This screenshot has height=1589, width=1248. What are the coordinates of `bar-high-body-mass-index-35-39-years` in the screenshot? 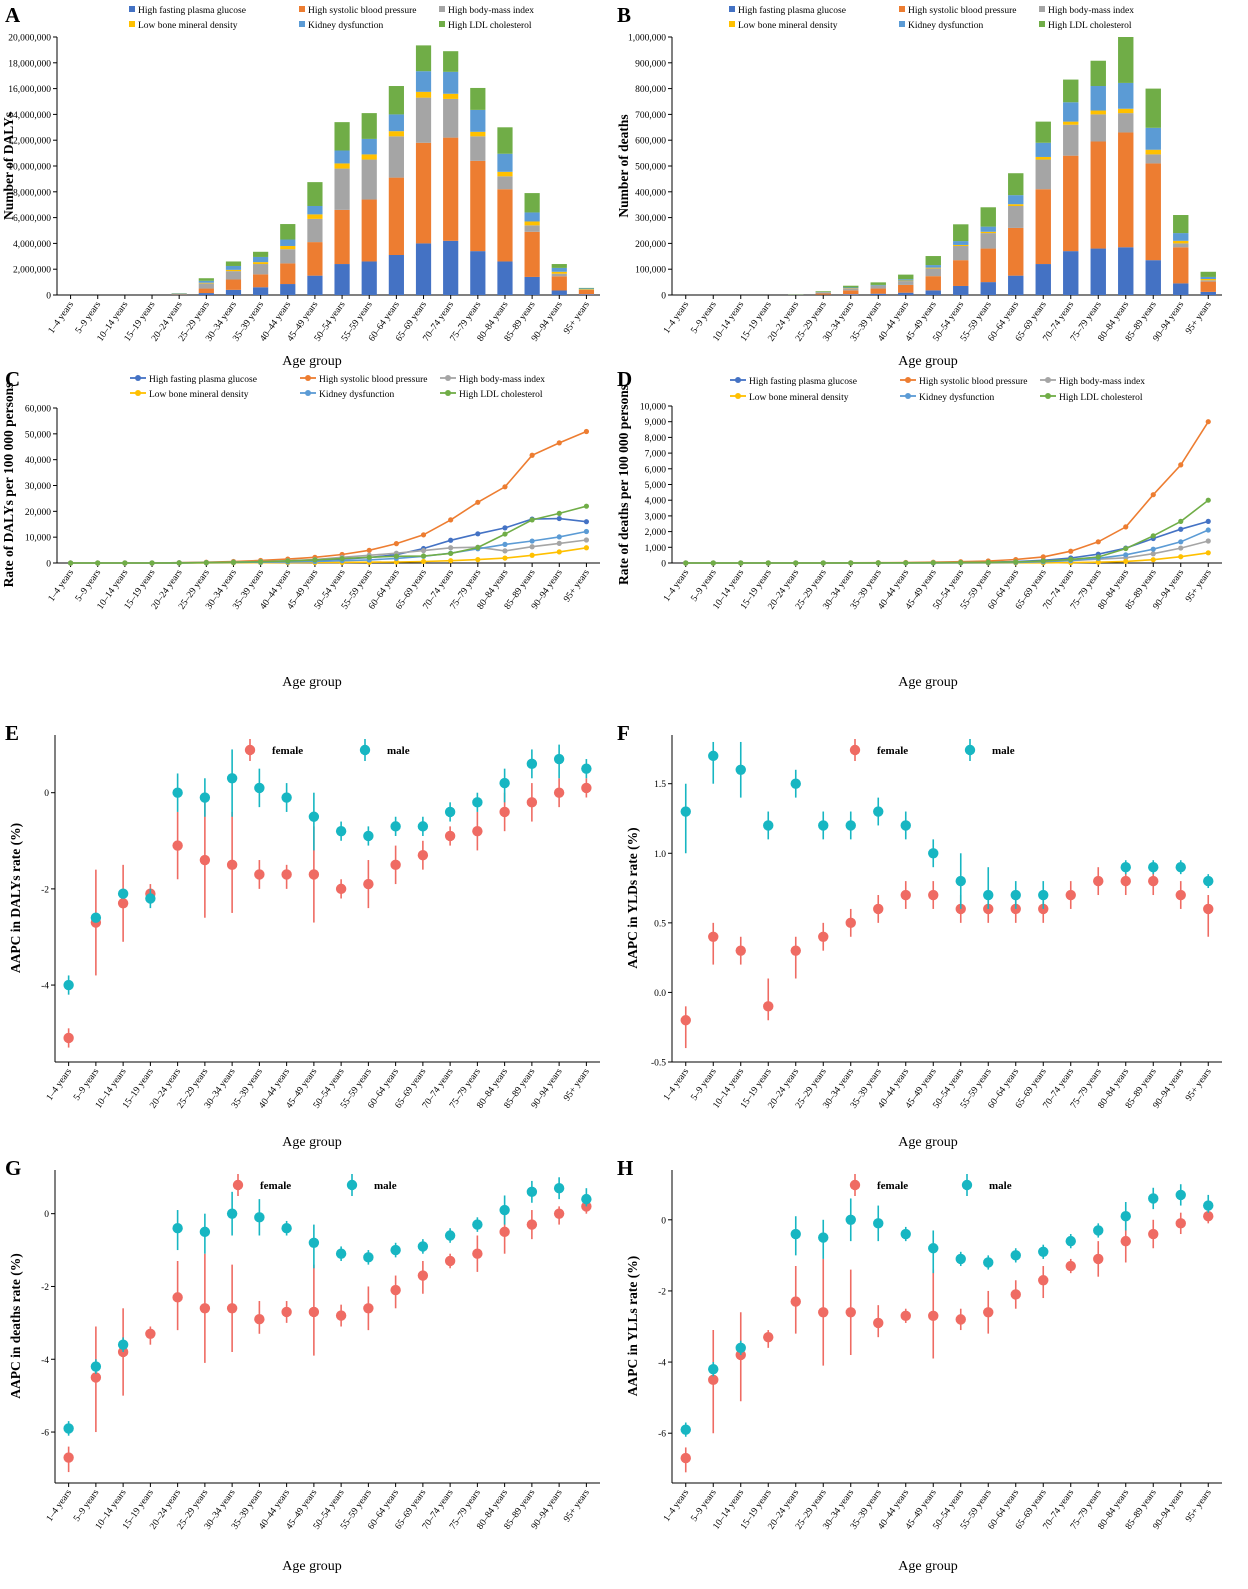 It's located at (878, 287).